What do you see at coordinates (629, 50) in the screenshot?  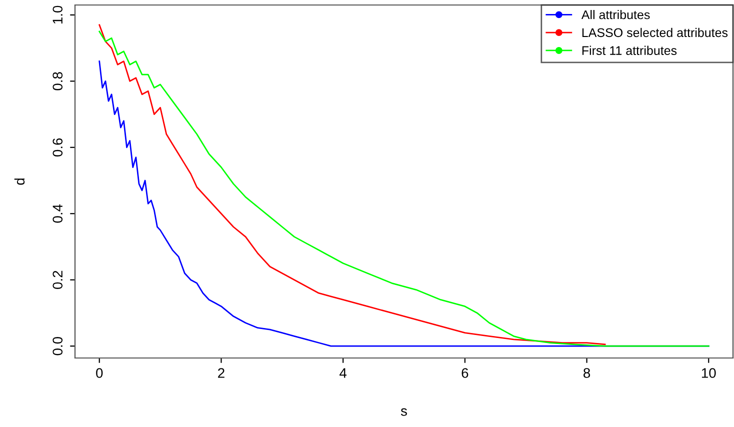 I see `legend-label: First 11 attributes` at bounding box center [629, 50].